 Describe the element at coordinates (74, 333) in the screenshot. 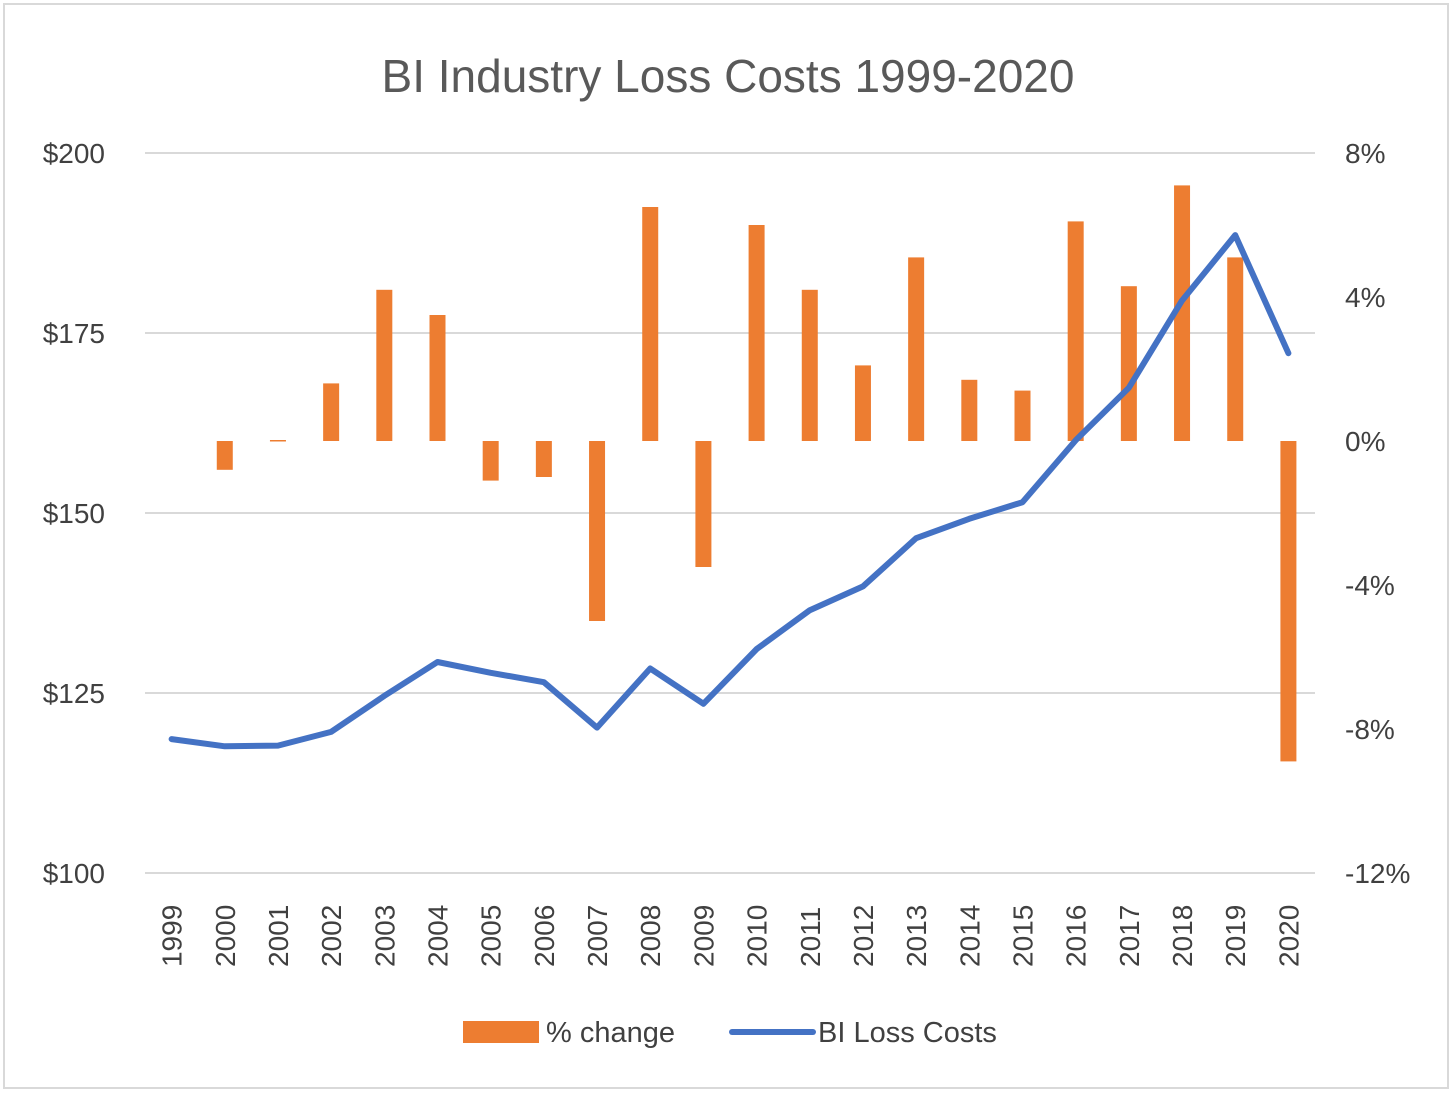

I see `left-tick-label: $175` at that location.